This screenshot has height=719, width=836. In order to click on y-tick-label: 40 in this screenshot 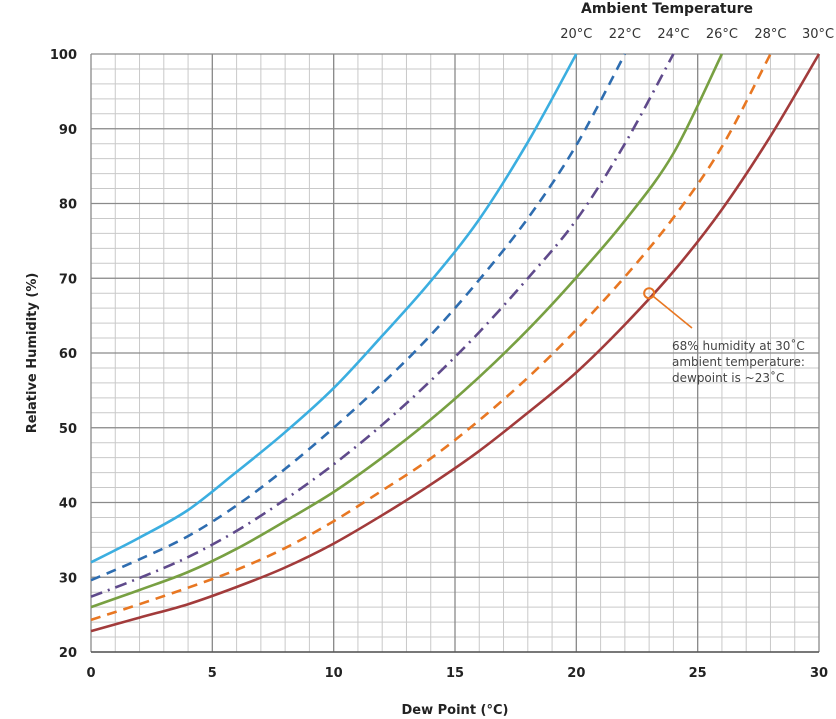, I will do `click(68, 504)`.